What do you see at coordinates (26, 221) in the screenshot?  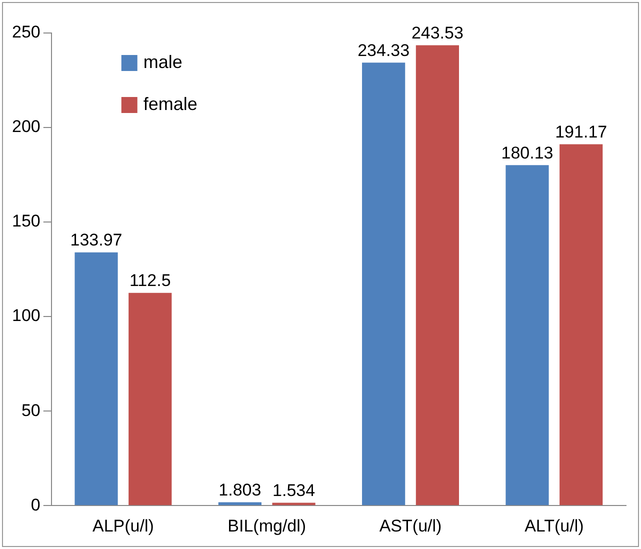 I see `y-tick-label: 150` at bounding box center [26, 221].